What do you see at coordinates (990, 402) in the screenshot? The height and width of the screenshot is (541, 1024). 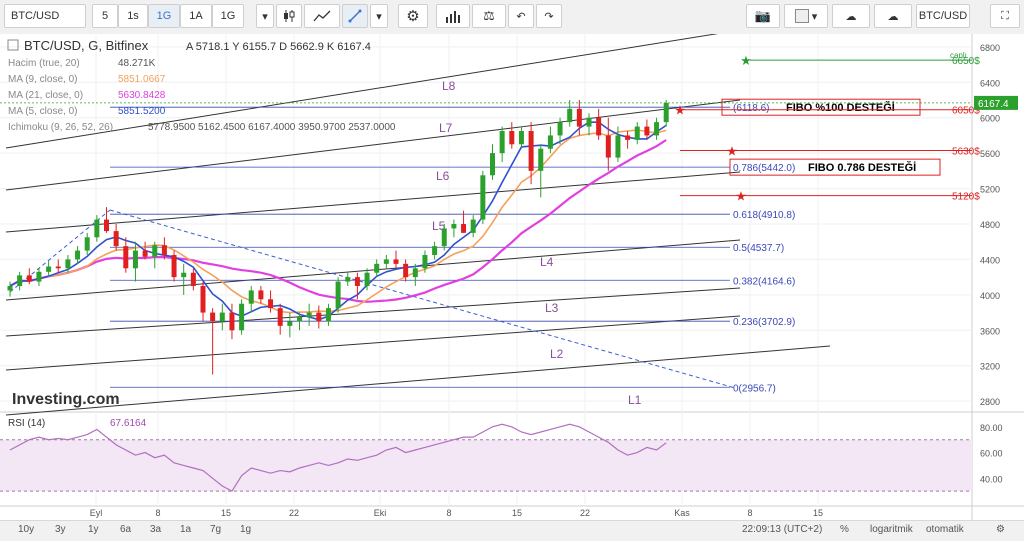 I see `y-tick-label: 2800` at bounding box center [990, 402].